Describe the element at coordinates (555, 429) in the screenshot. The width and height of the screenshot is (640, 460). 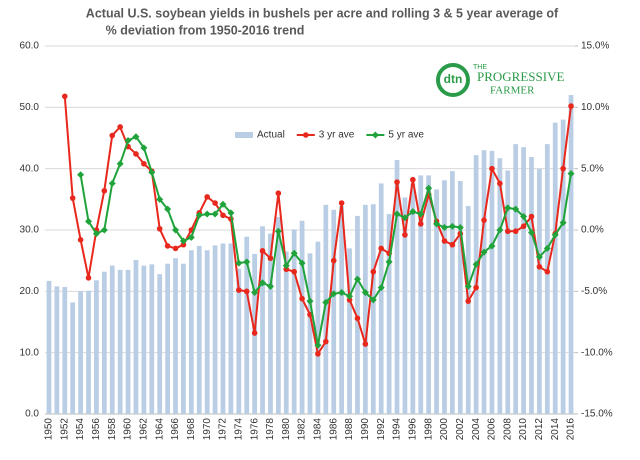
I see `x-tick-label: 2014` at that location.